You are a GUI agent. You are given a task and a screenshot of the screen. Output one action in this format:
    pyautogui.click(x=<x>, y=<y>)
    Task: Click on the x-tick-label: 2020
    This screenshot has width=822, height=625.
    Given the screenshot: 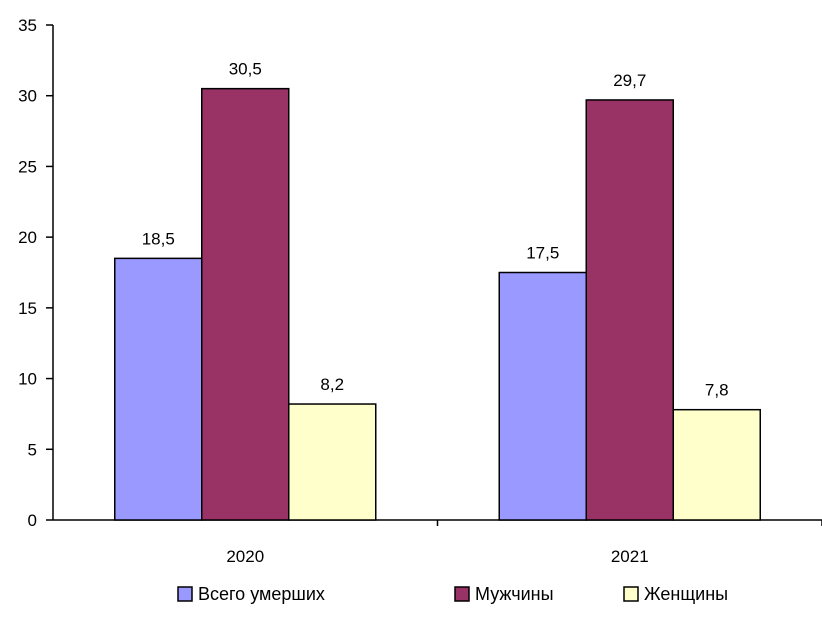 What is the action you would take?
    pyautogui.click(x=245, y=556)
    